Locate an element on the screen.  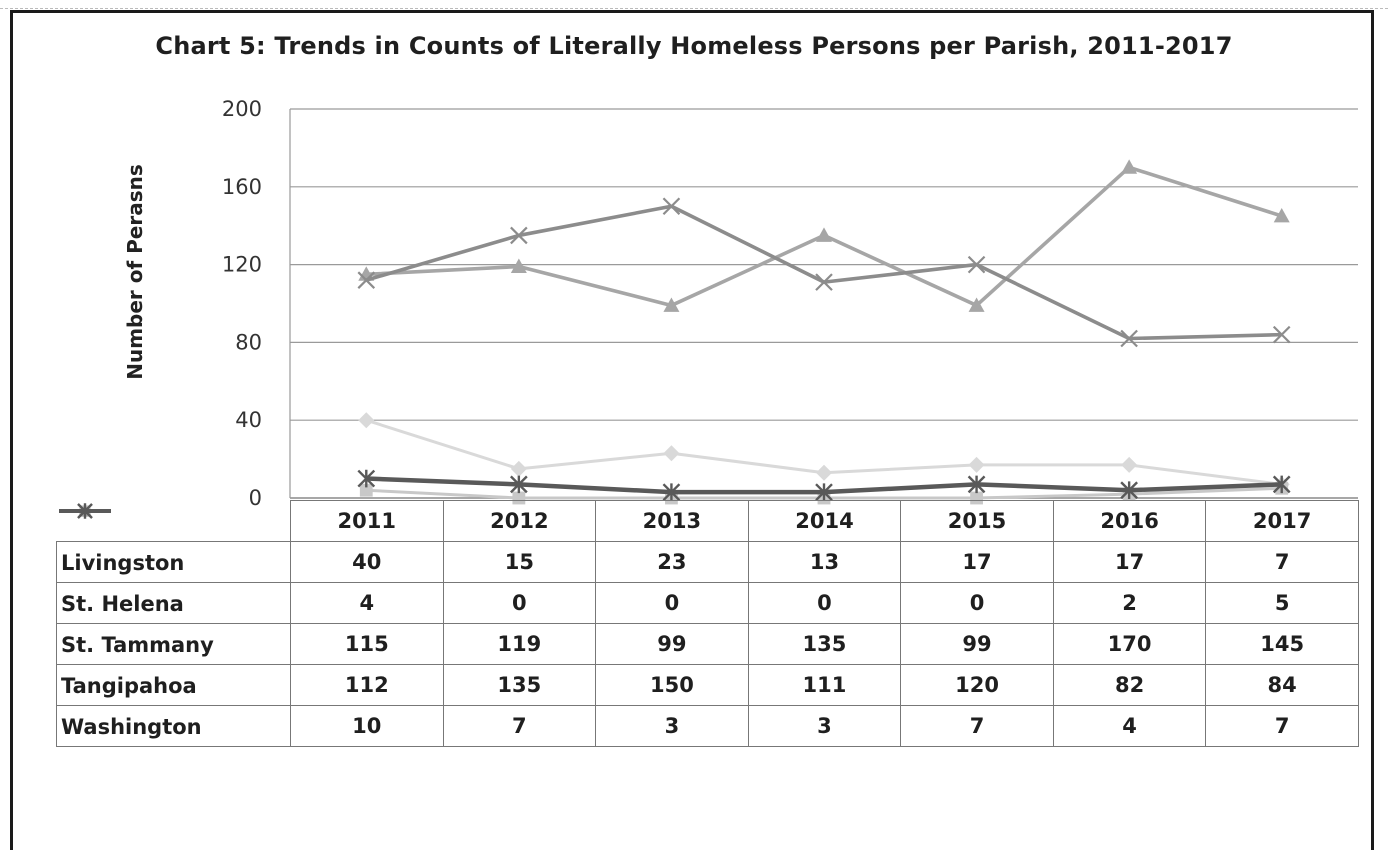
data-label: 112 is located at coordinates (367, 685).